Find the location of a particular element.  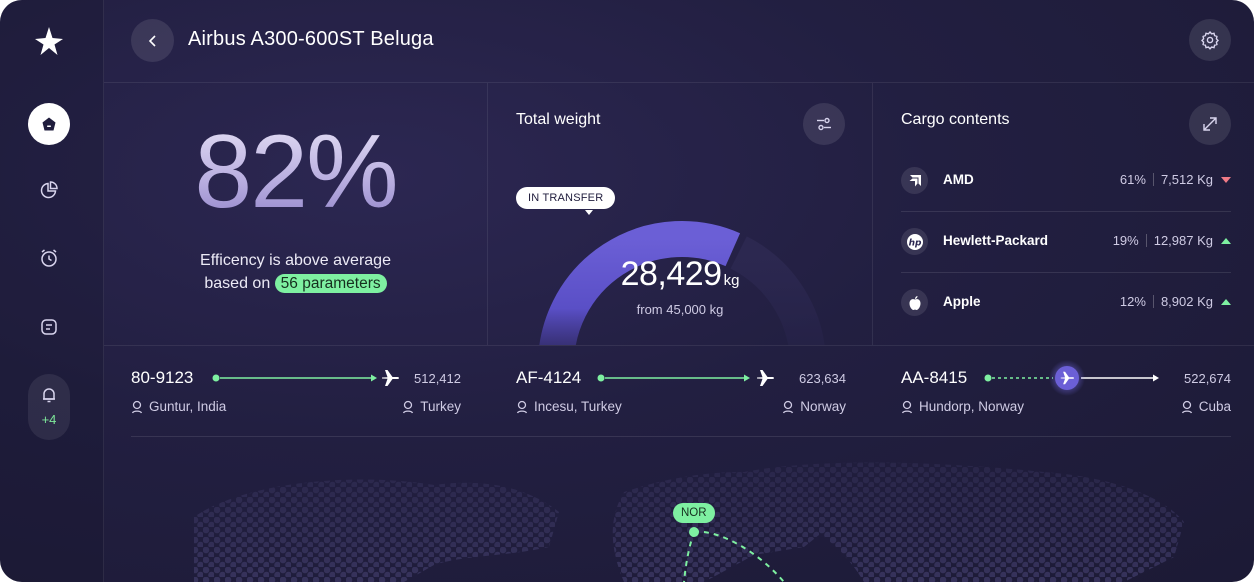

weight-panel: Total weight IN TRANSFER 28,429 kg is located at coordinates (680, 214).